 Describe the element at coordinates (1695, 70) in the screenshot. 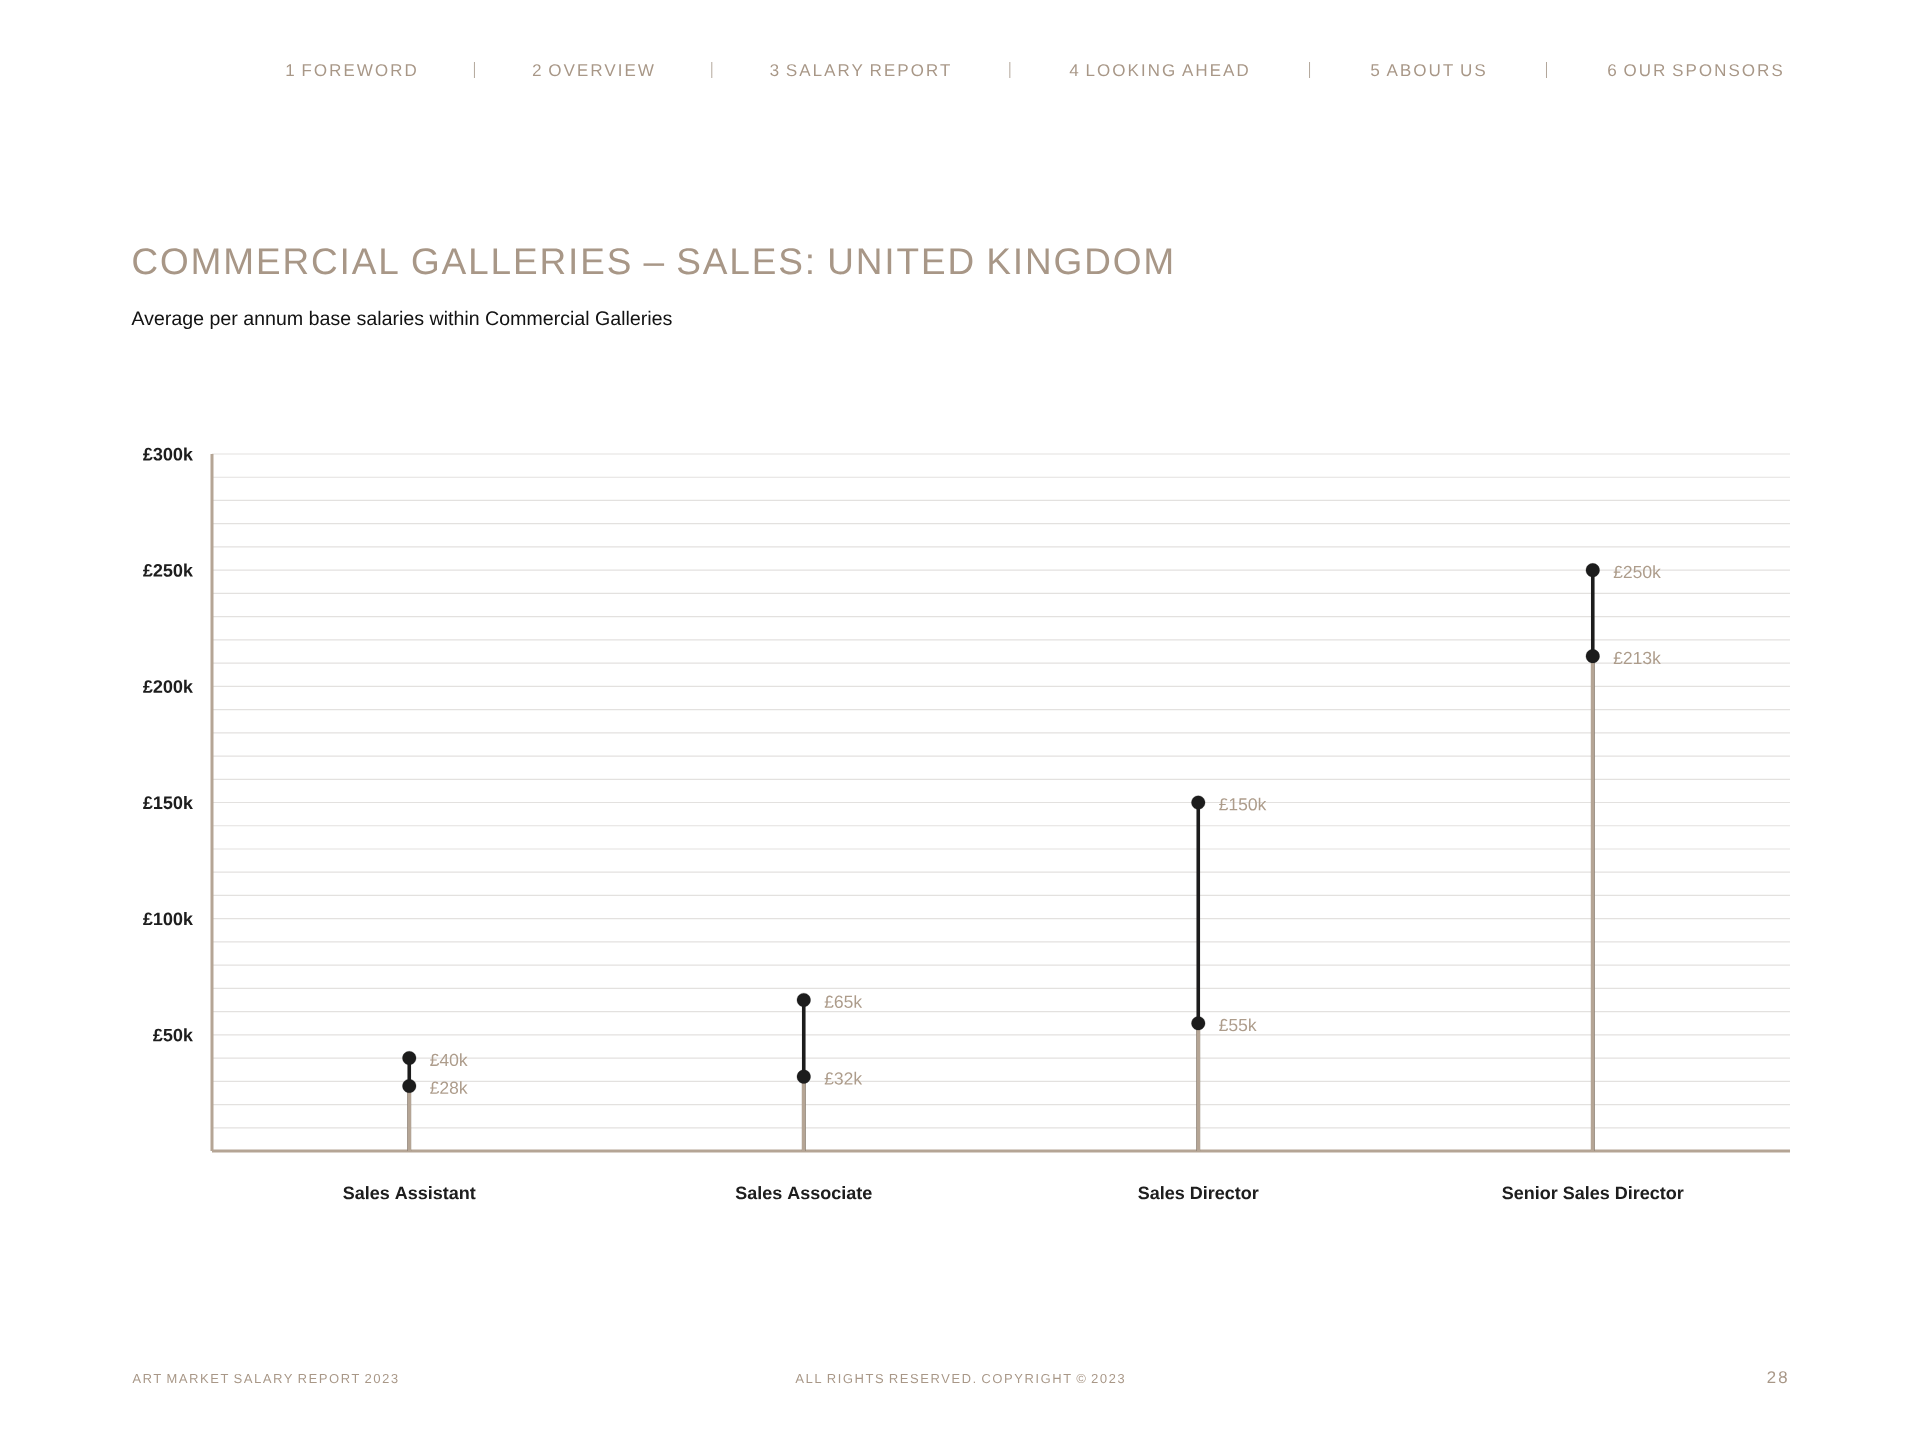

I see `text: 6 OUR SPONSORS` at that location.